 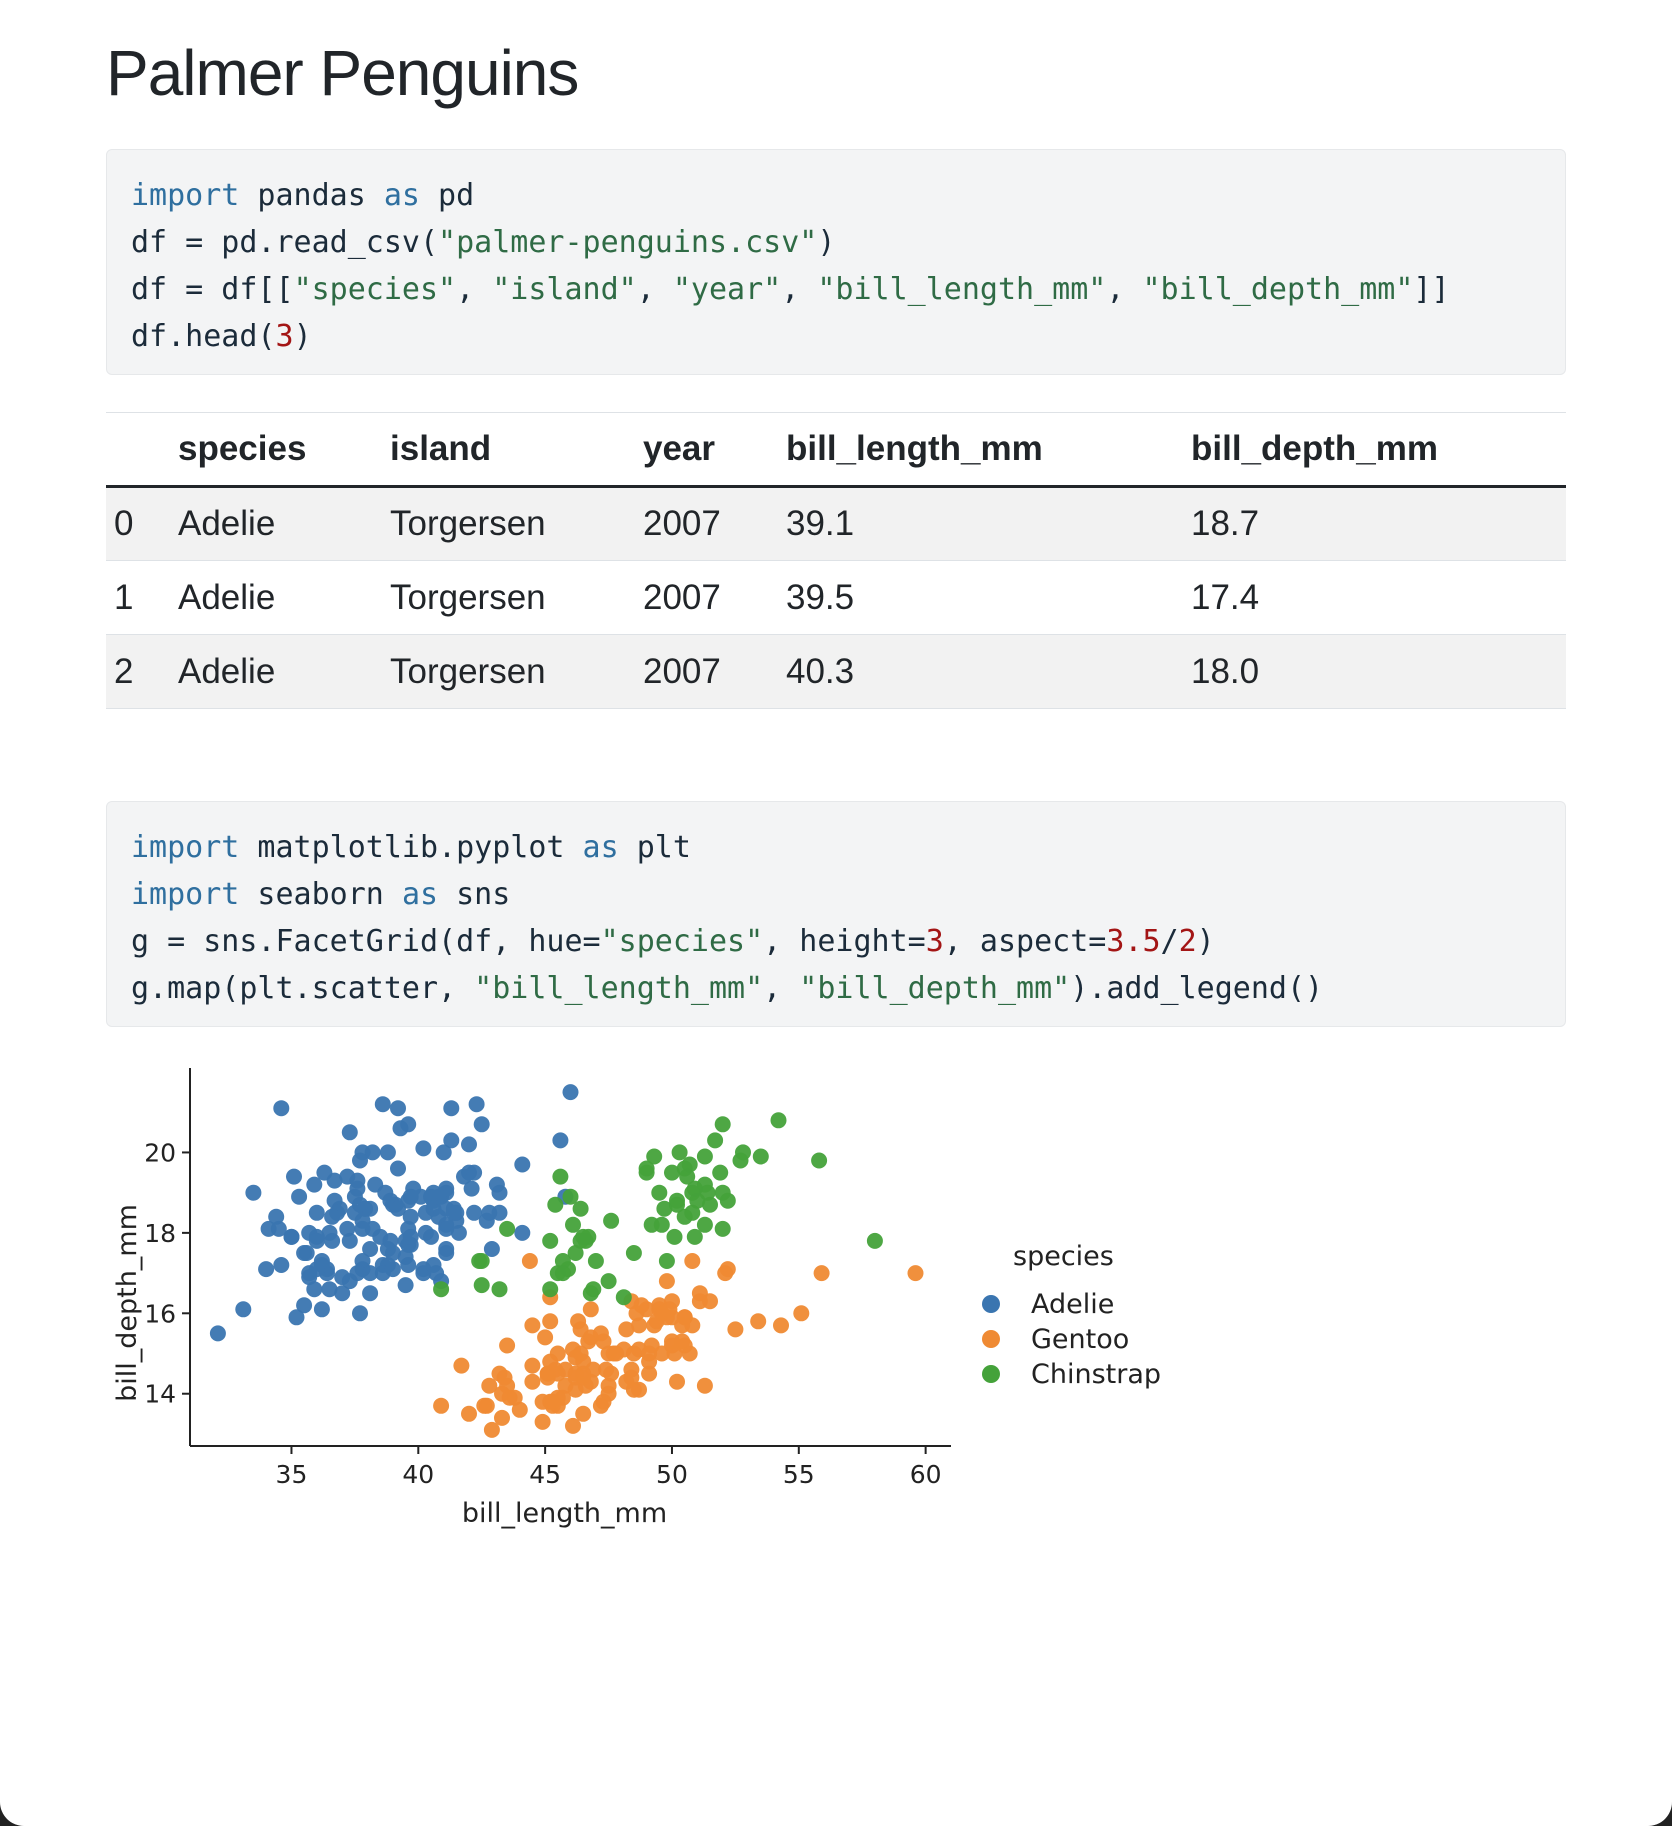 What do you see at coordinates (706, 450) in the screenshot?
I see `column-header-year: year` at bounding box center [706, 450].